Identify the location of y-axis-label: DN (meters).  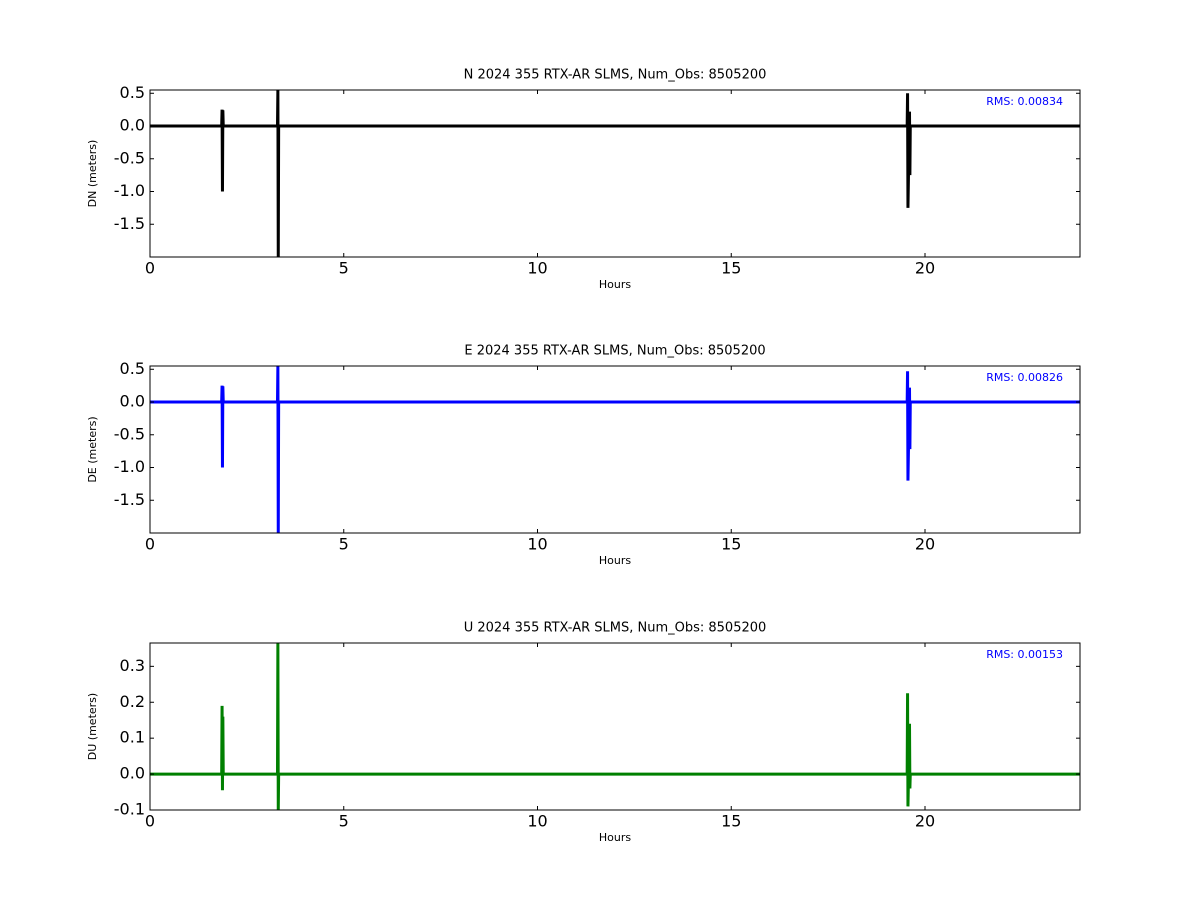
(92, 174).